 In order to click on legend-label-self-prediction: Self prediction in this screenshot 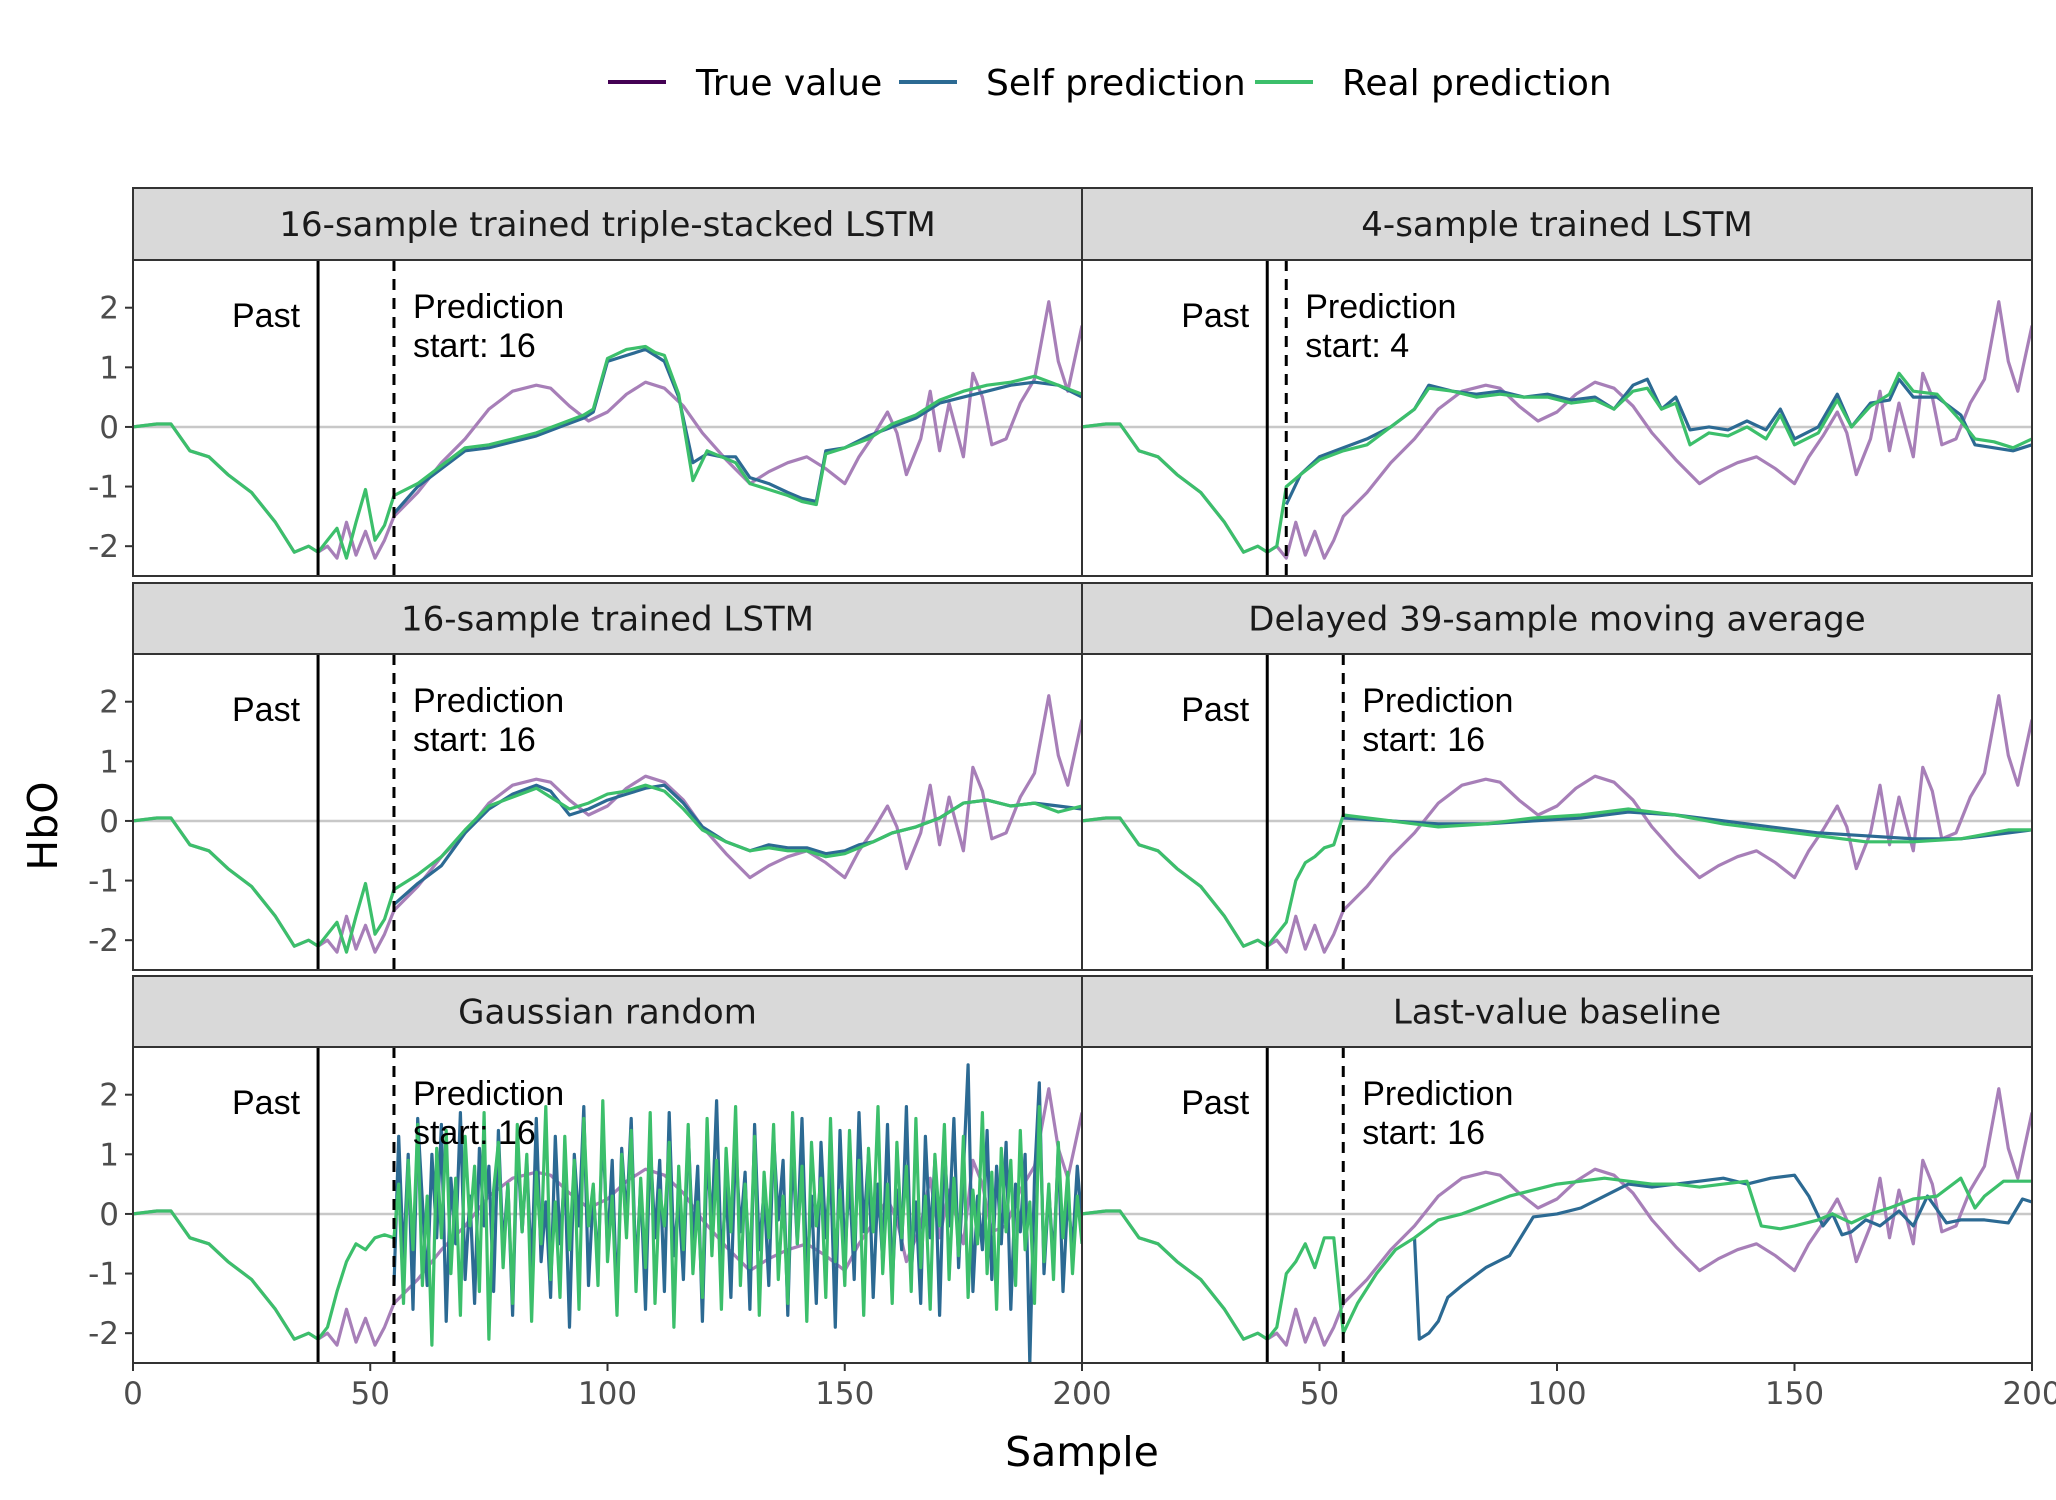, I will do `click(1116, 83)`.